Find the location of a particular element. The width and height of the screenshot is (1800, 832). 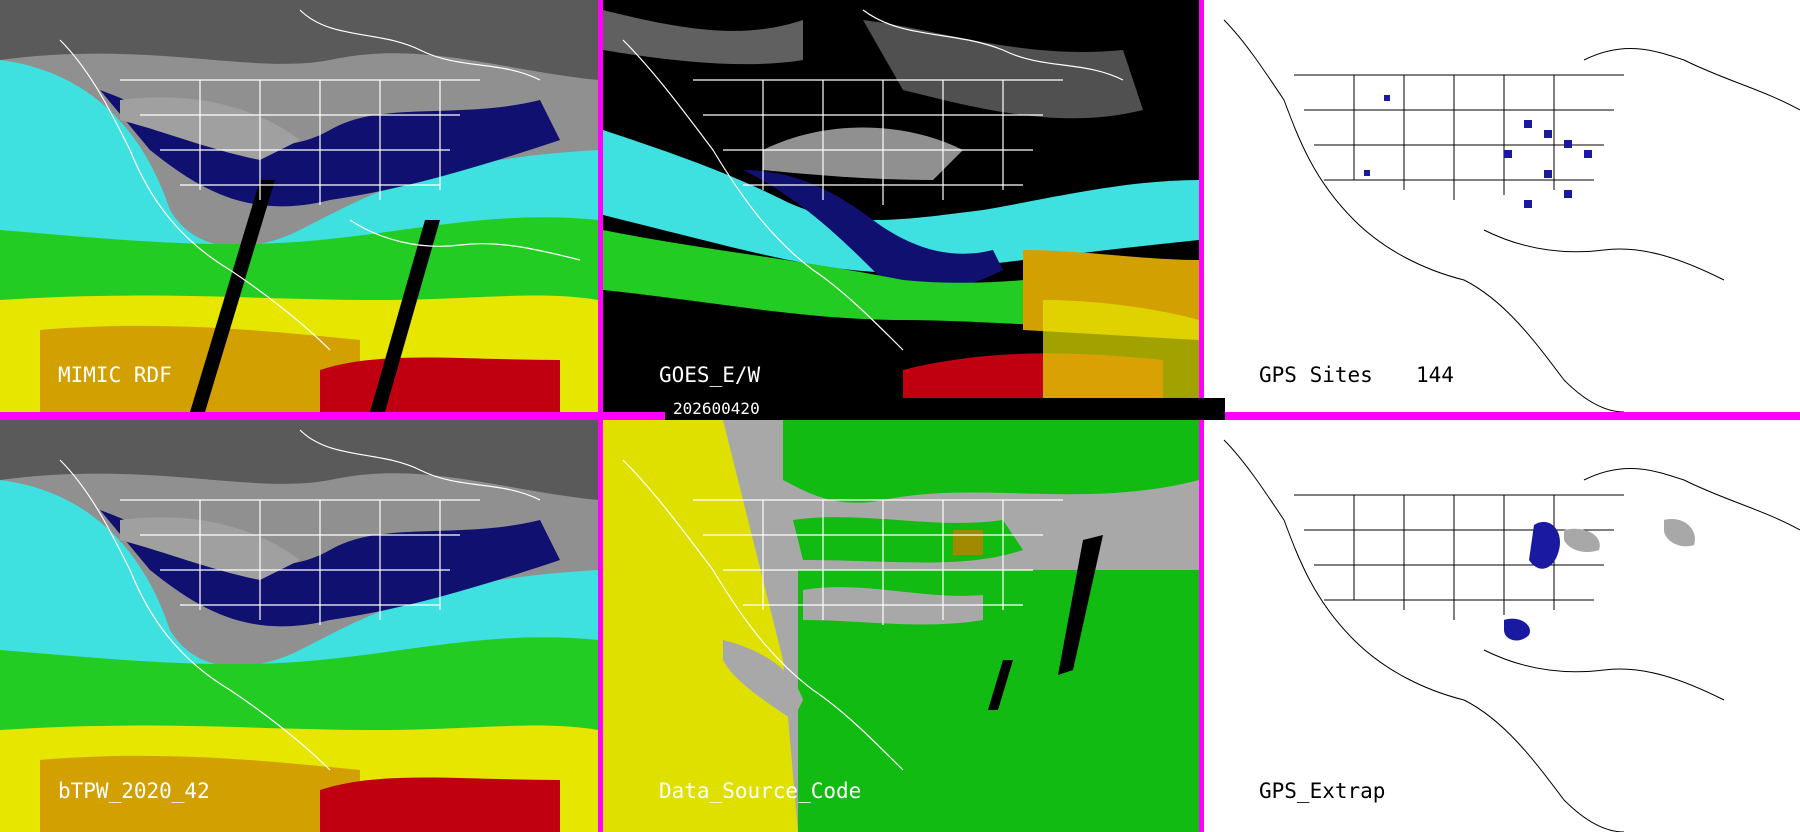

date-text: 202600420 is located at coordinates (716, 408).